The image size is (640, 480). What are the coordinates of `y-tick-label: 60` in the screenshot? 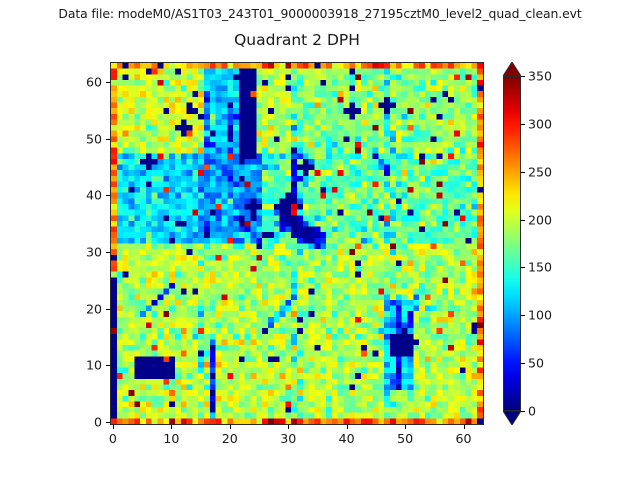 It's located at (93, 82).